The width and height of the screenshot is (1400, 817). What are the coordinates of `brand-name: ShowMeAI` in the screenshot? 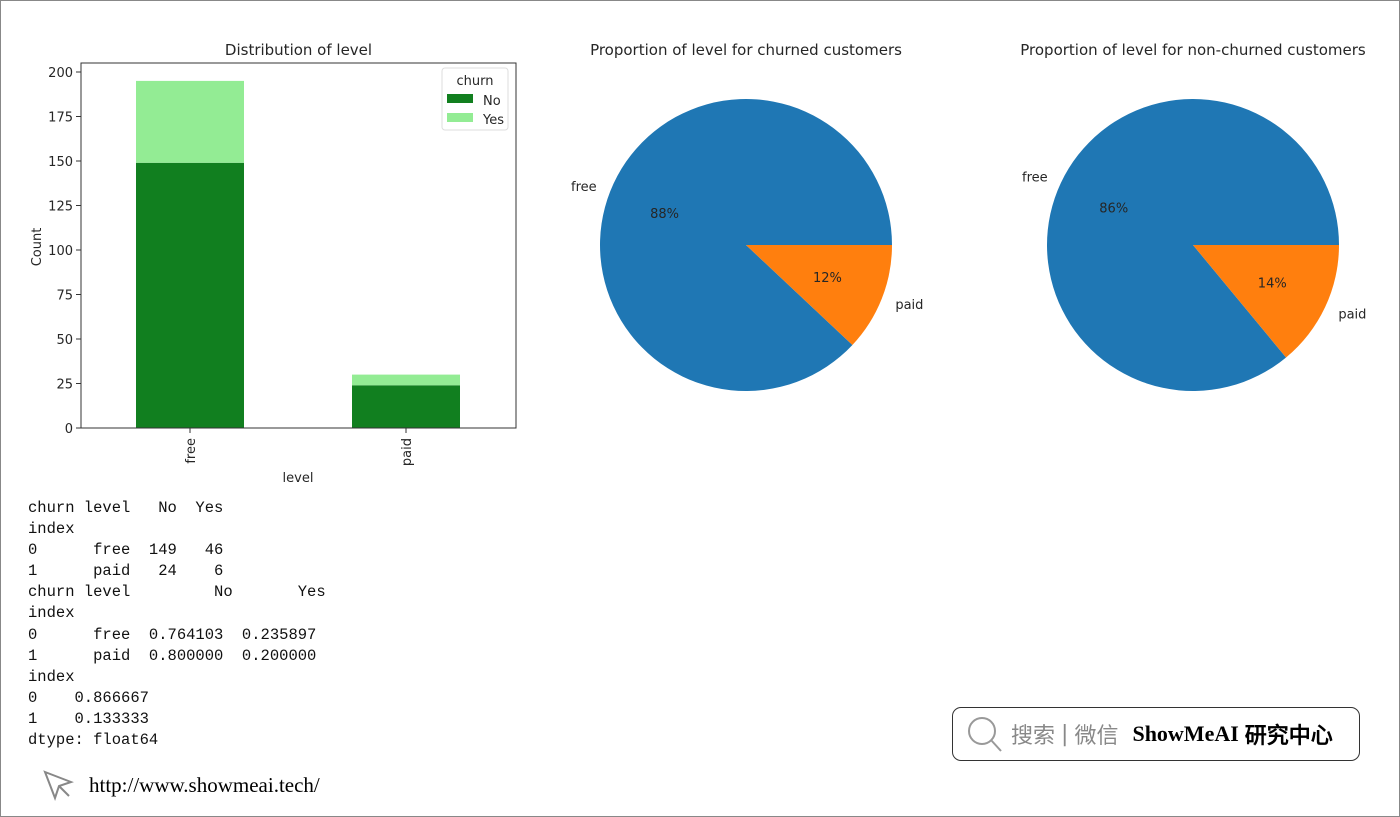 It's located at (1185, 733).